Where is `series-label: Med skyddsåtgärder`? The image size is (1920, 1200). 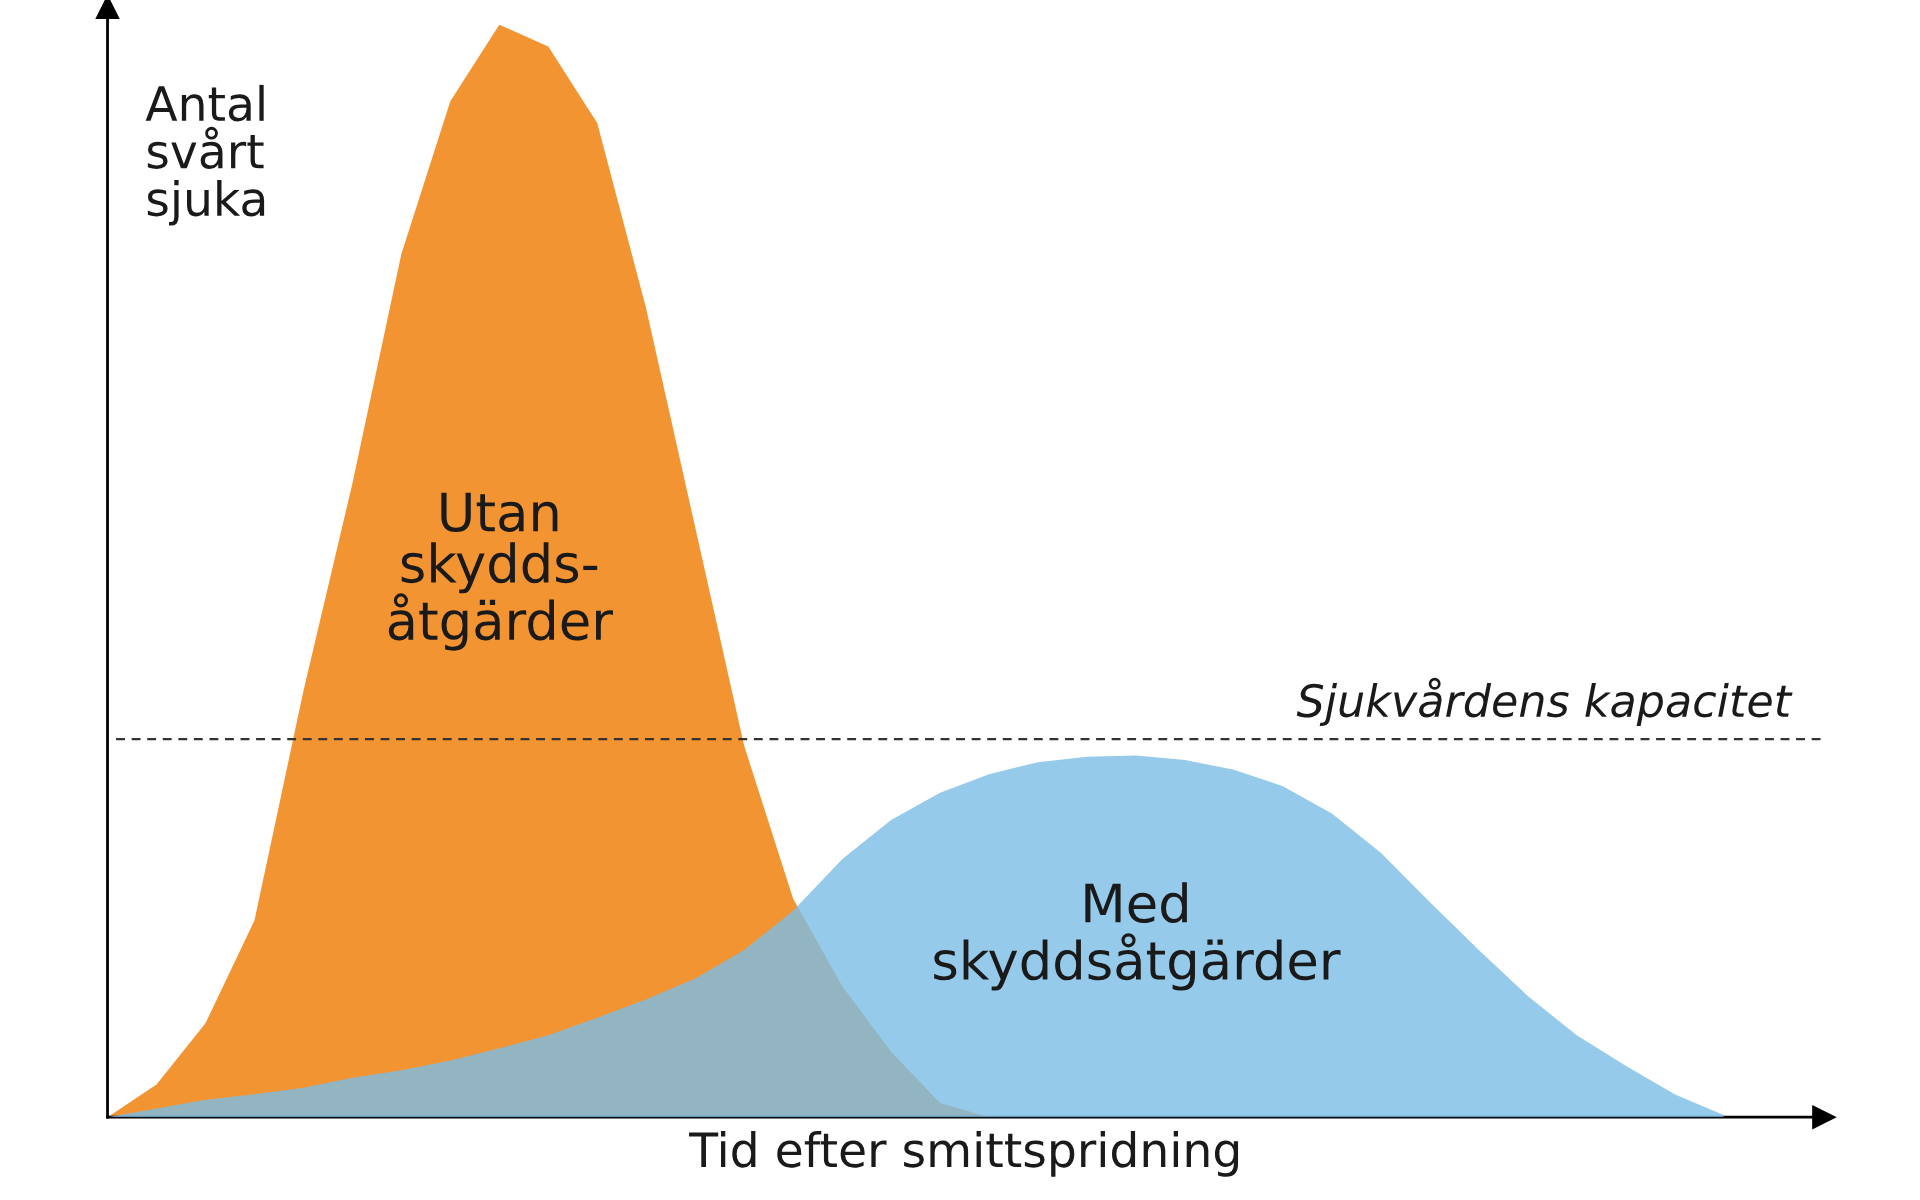 series-label: Med skyddsåtgärder is located at coordinates (1137, 936).